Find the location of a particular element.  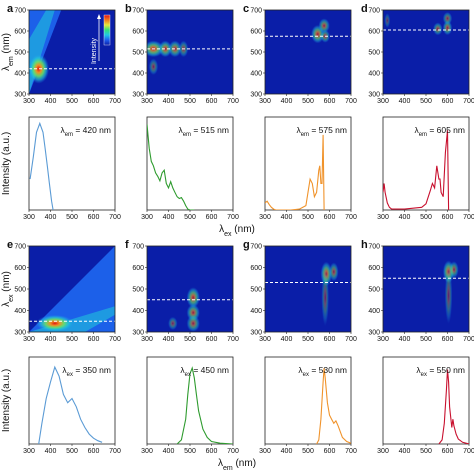

panel-letter-e: e is located at coordinates (10, 245).